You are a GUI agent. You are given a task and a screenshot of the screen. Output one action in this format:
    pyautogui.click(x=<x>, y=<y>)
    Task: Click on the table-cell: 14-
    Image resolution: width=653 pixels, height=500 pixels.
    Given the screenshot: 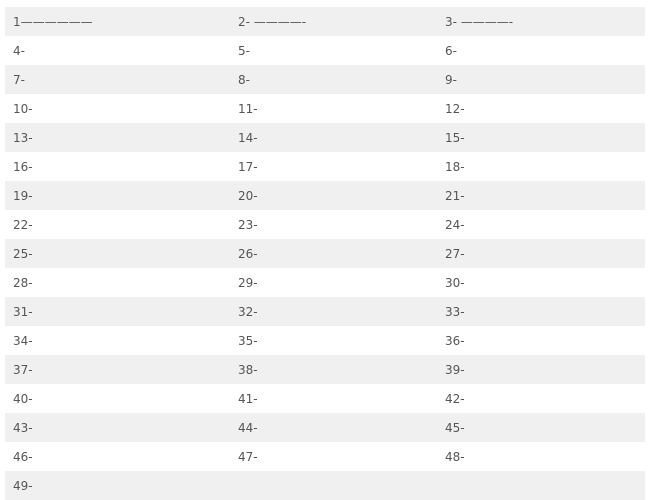 What is the action you would take?
    pyautogui.click(x=248, y=137)
    